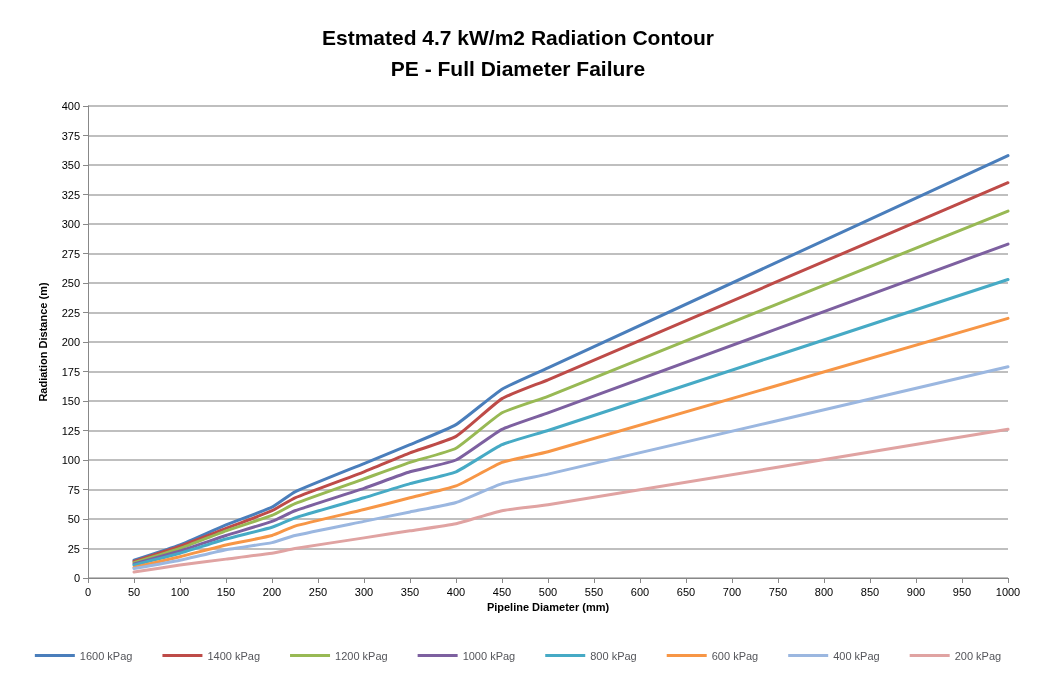 Image resolution: width=1038 pixels, height=686 pixels. Describe the element at coordinates (548, 607) in the screenshot. I see `x-axis-title: Pipeline Diameter (mm)` at that location.